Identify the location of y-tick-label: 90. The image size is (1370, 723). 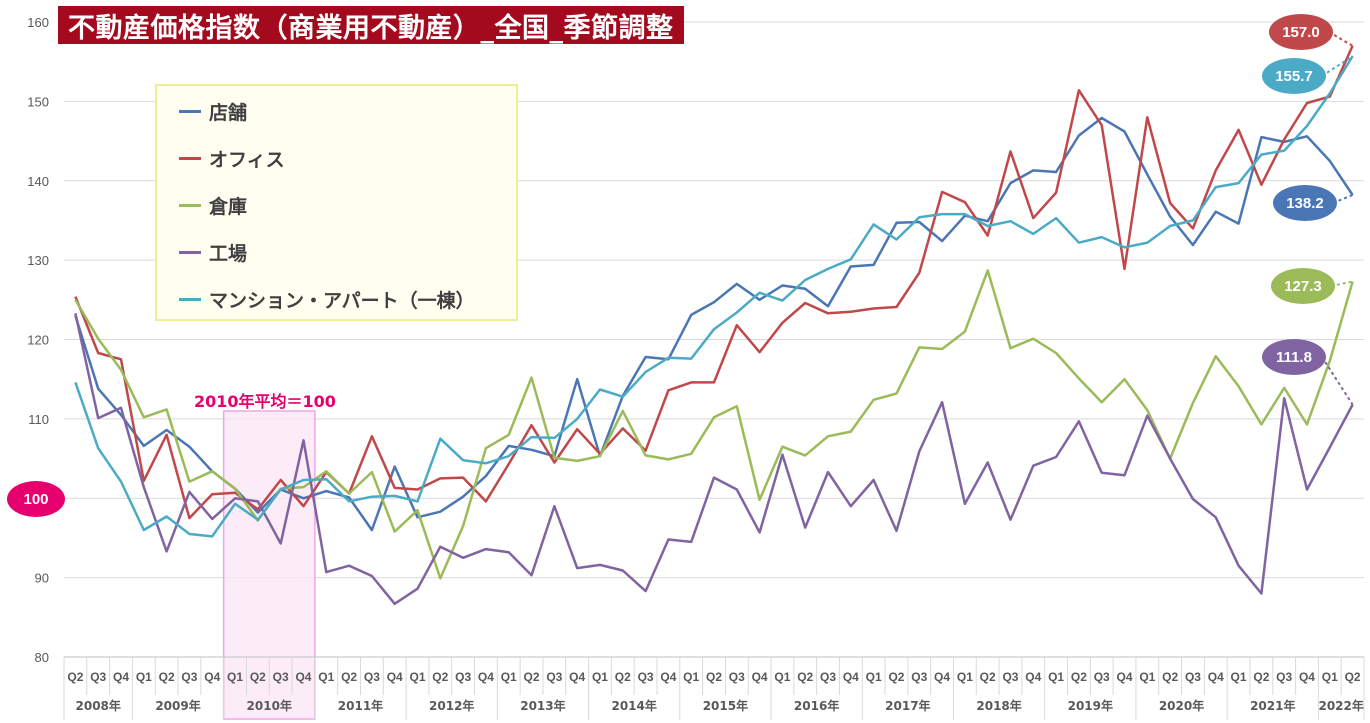
(42, 578).